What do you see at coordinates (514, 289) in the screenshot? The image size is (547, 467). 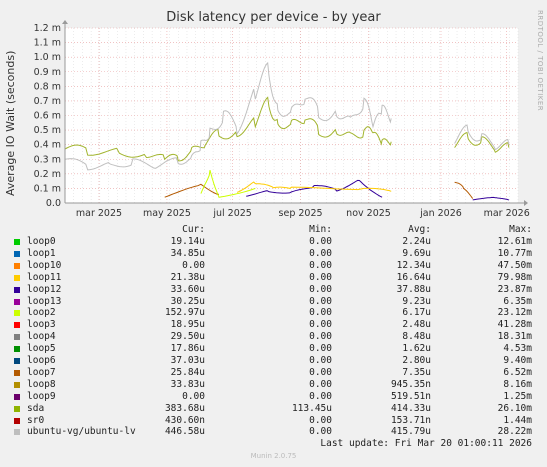 I see `legend-max: 23.87m` at bounding box center [514, 289].